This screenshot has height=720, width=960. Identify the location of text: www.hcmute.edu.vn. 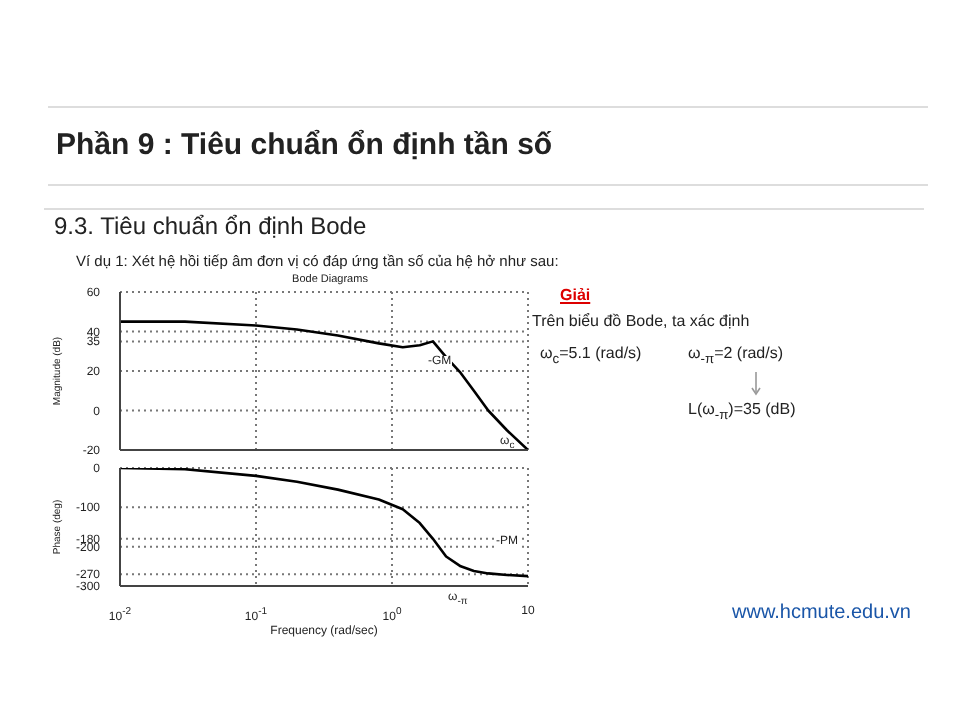
(821, 613).